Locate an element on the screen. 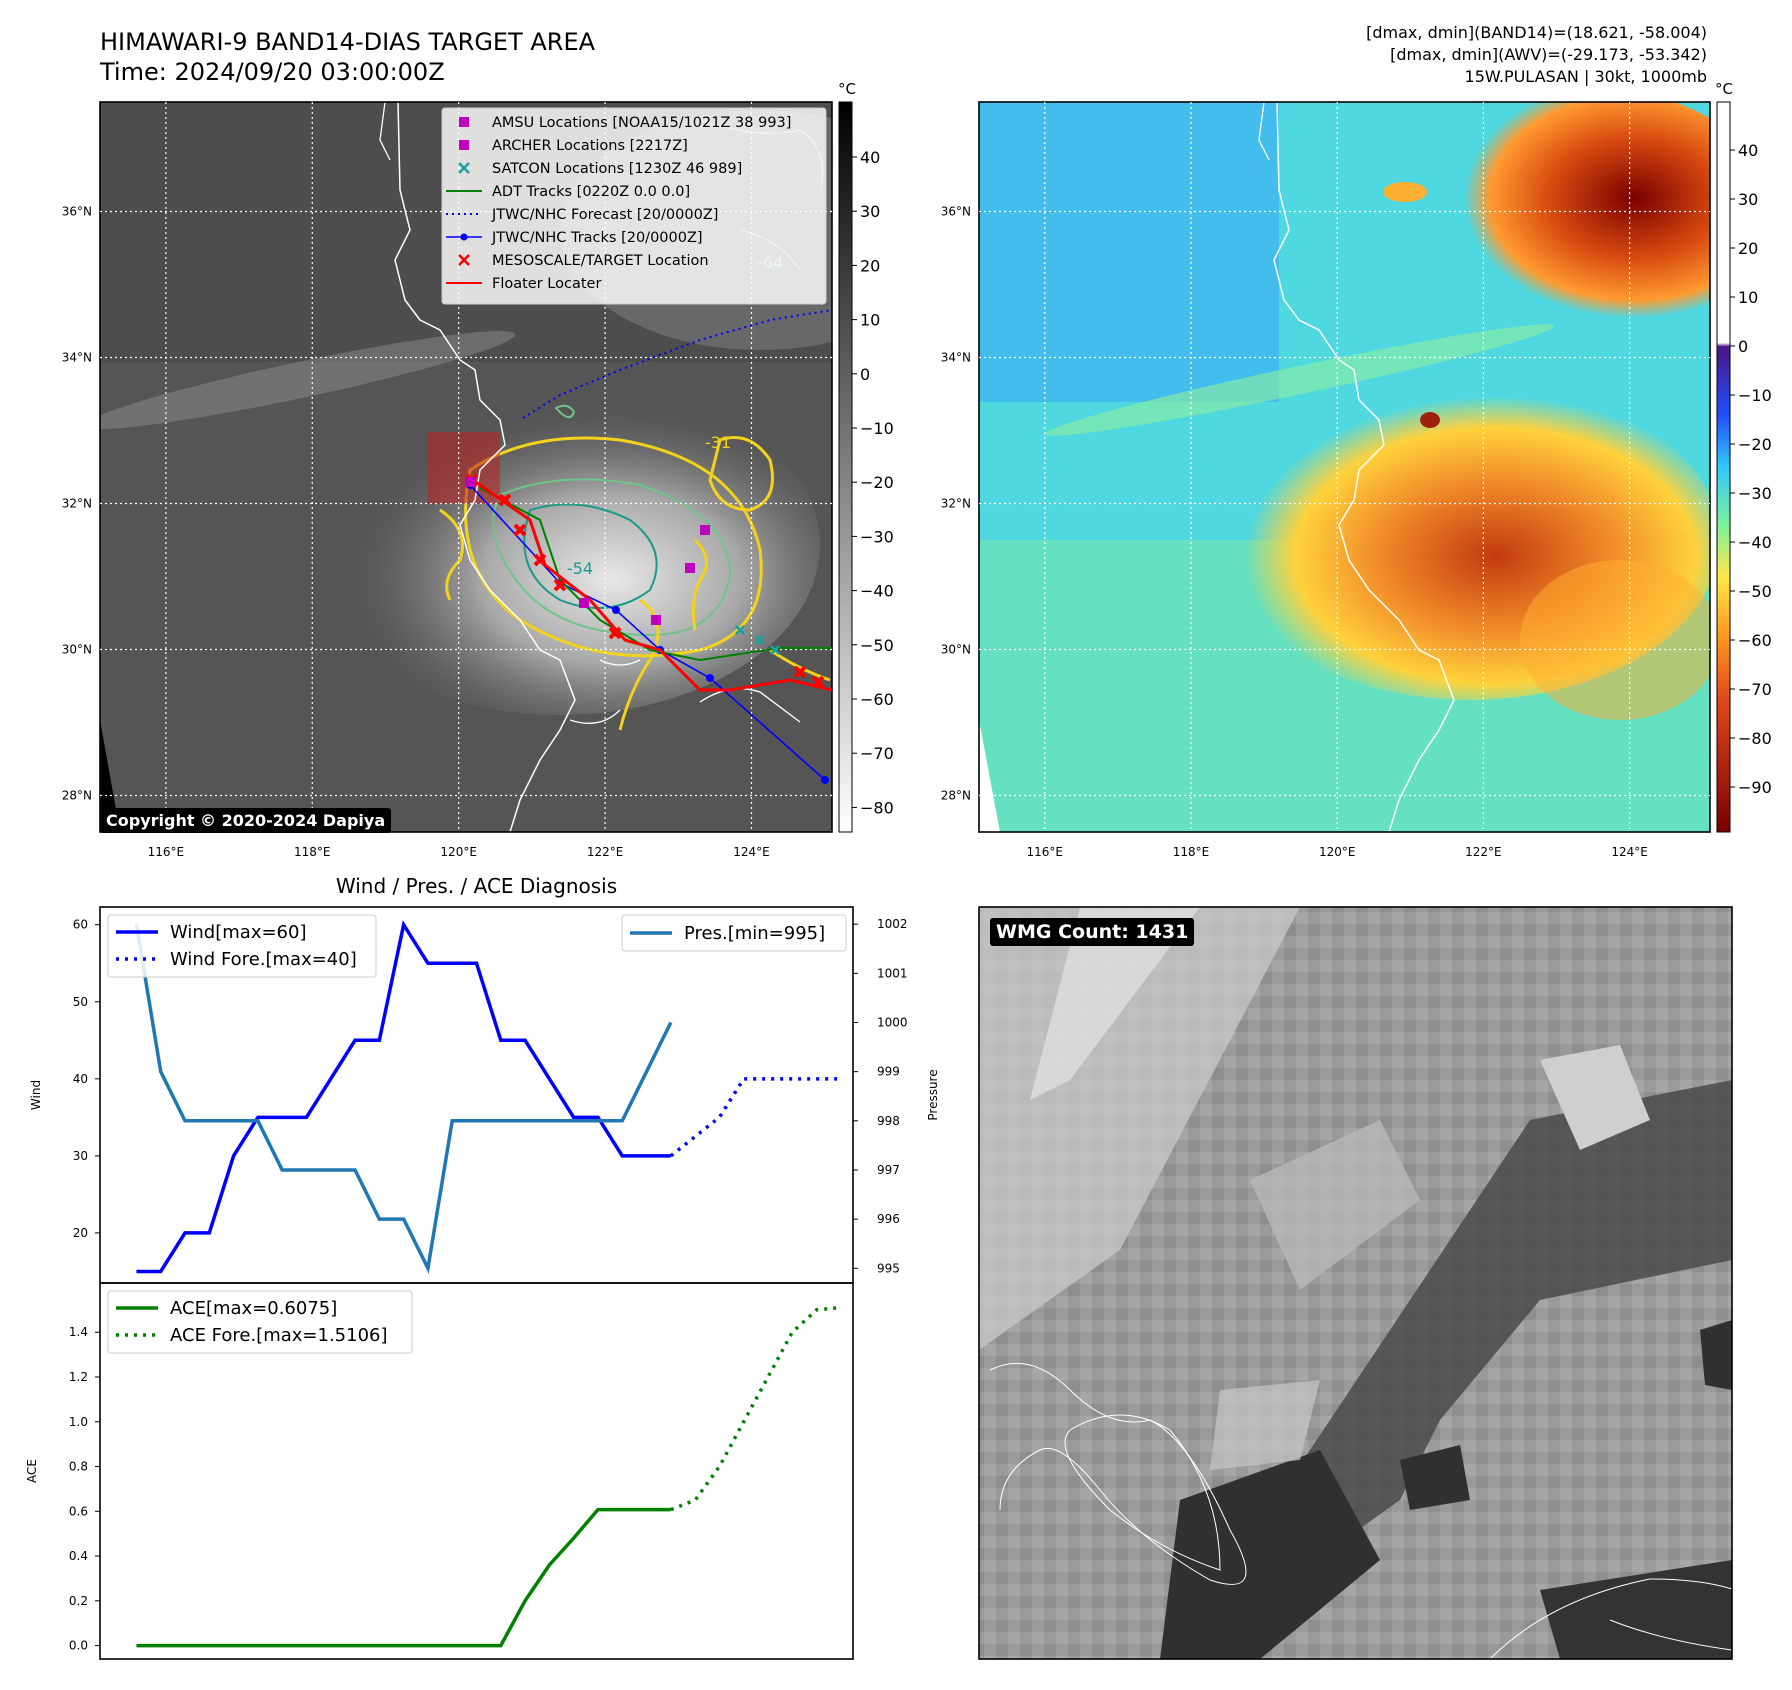 The width and height of the screenshot is (1792, 1690). lat-tick-label: 36°N is located at coordinates (77, 212).